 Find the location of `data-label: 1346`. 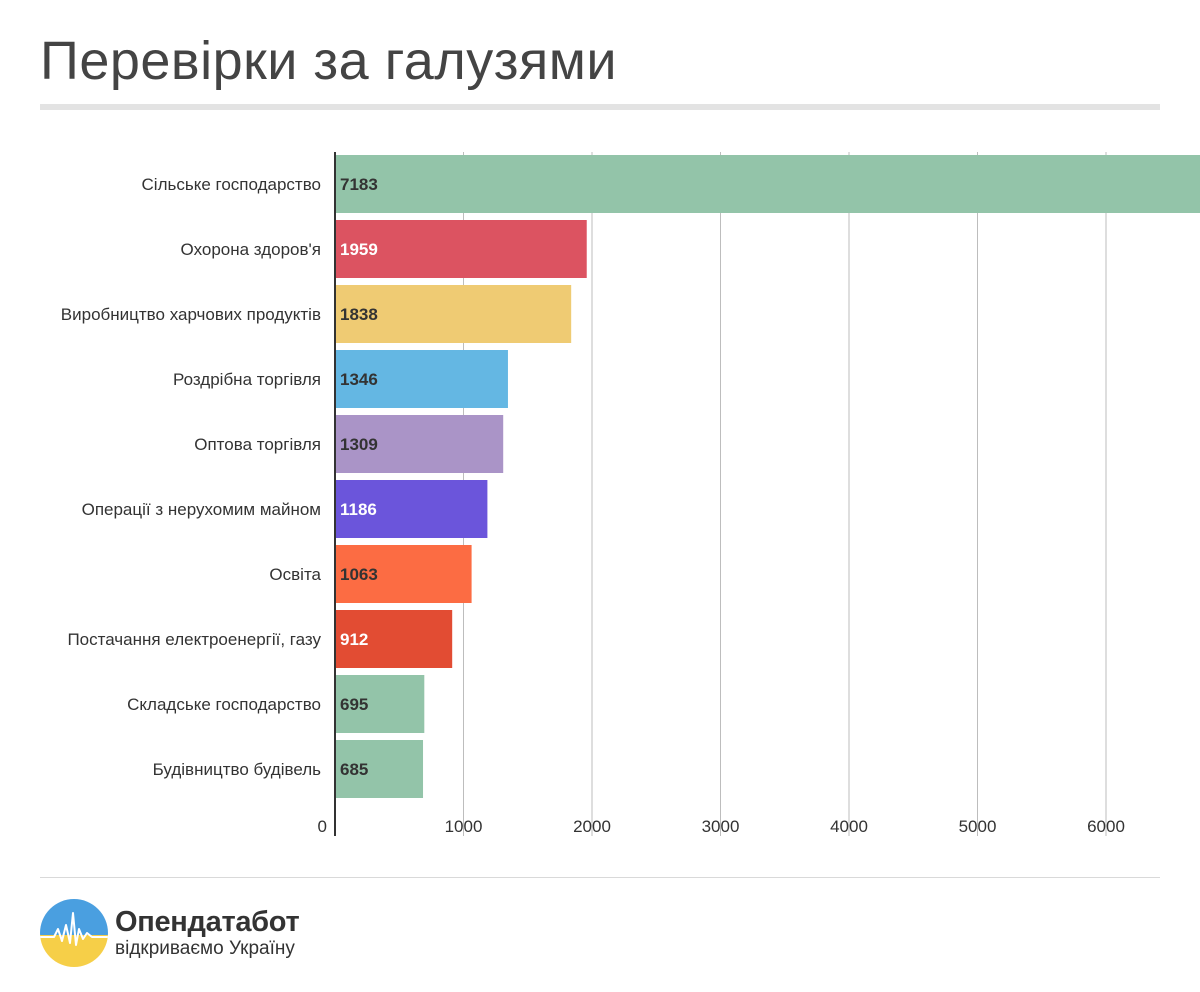

data-label: 1346 is located at coordinates (359, 379).